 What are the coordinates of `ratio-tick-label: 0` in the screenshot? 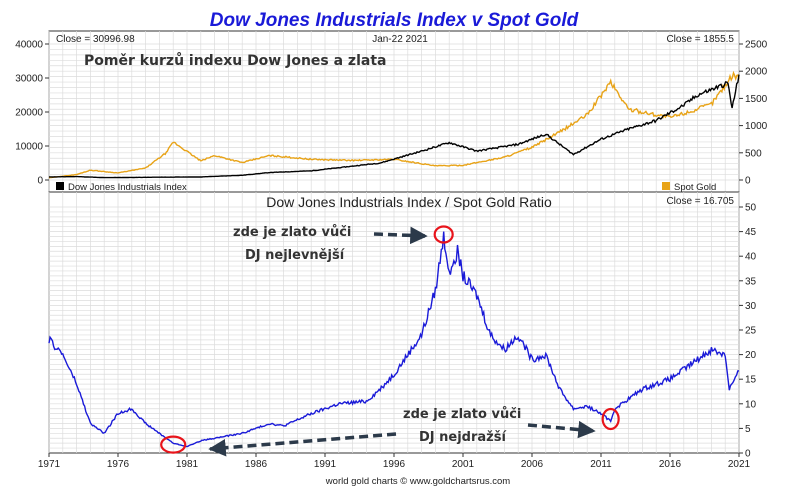 It's located at (748, 454).